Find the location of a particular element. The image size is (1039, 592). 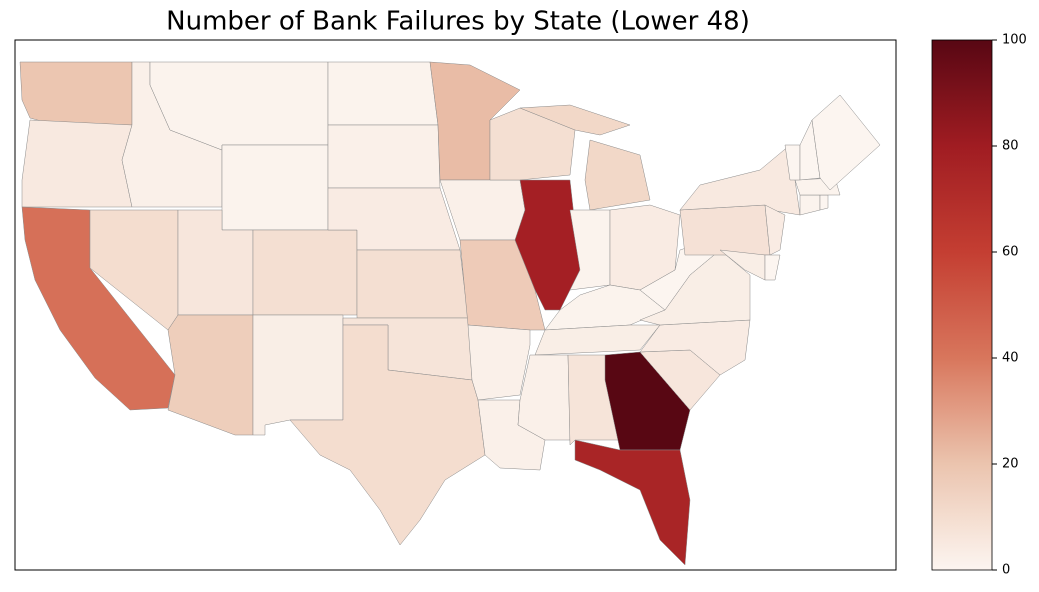

colorbar-tick-label: 60 is located at coordinates (1010, 252).